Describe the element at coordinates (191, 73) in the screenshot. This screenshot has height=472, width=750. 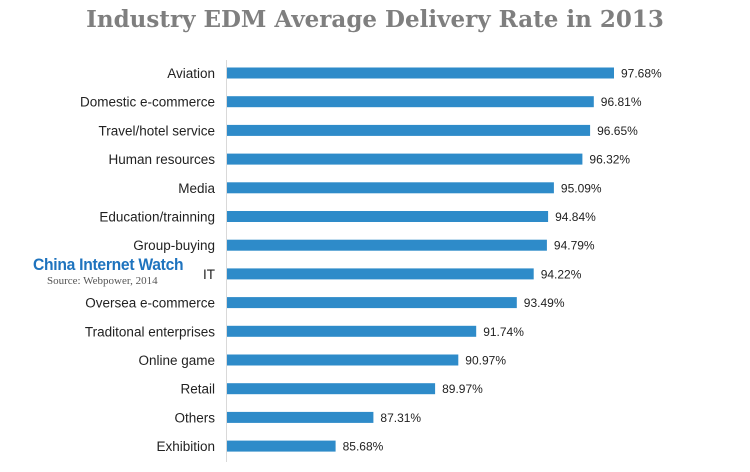
I see `category-label: Aviation` at that location.